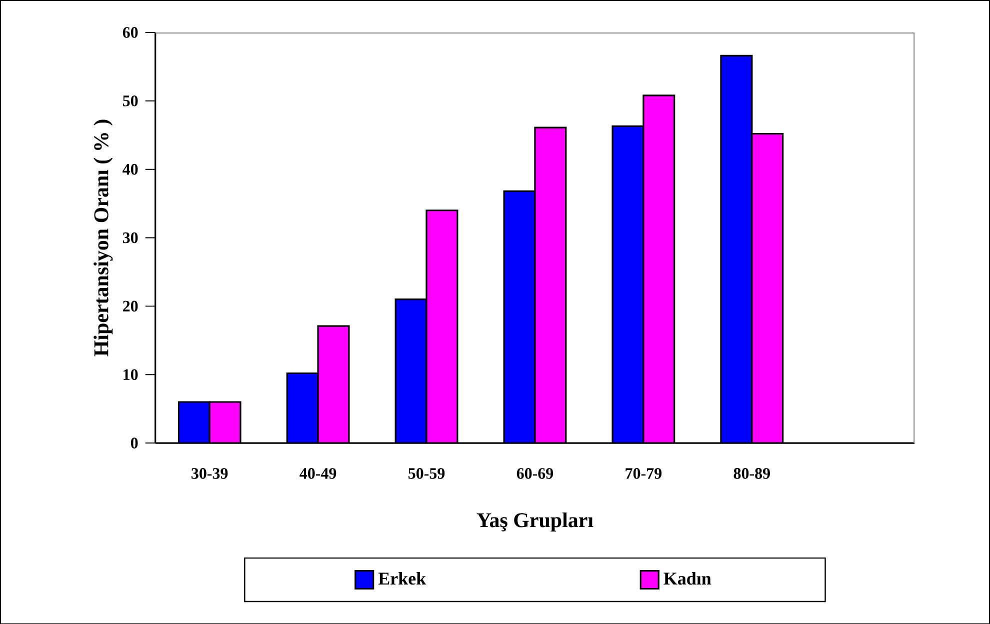 The width and height of the screenshot is (990, 624). What do you see at coordinates (210, 473) in the screenshot?
I see `x-tick-label: 30-39` at bounding box center [210, 473].